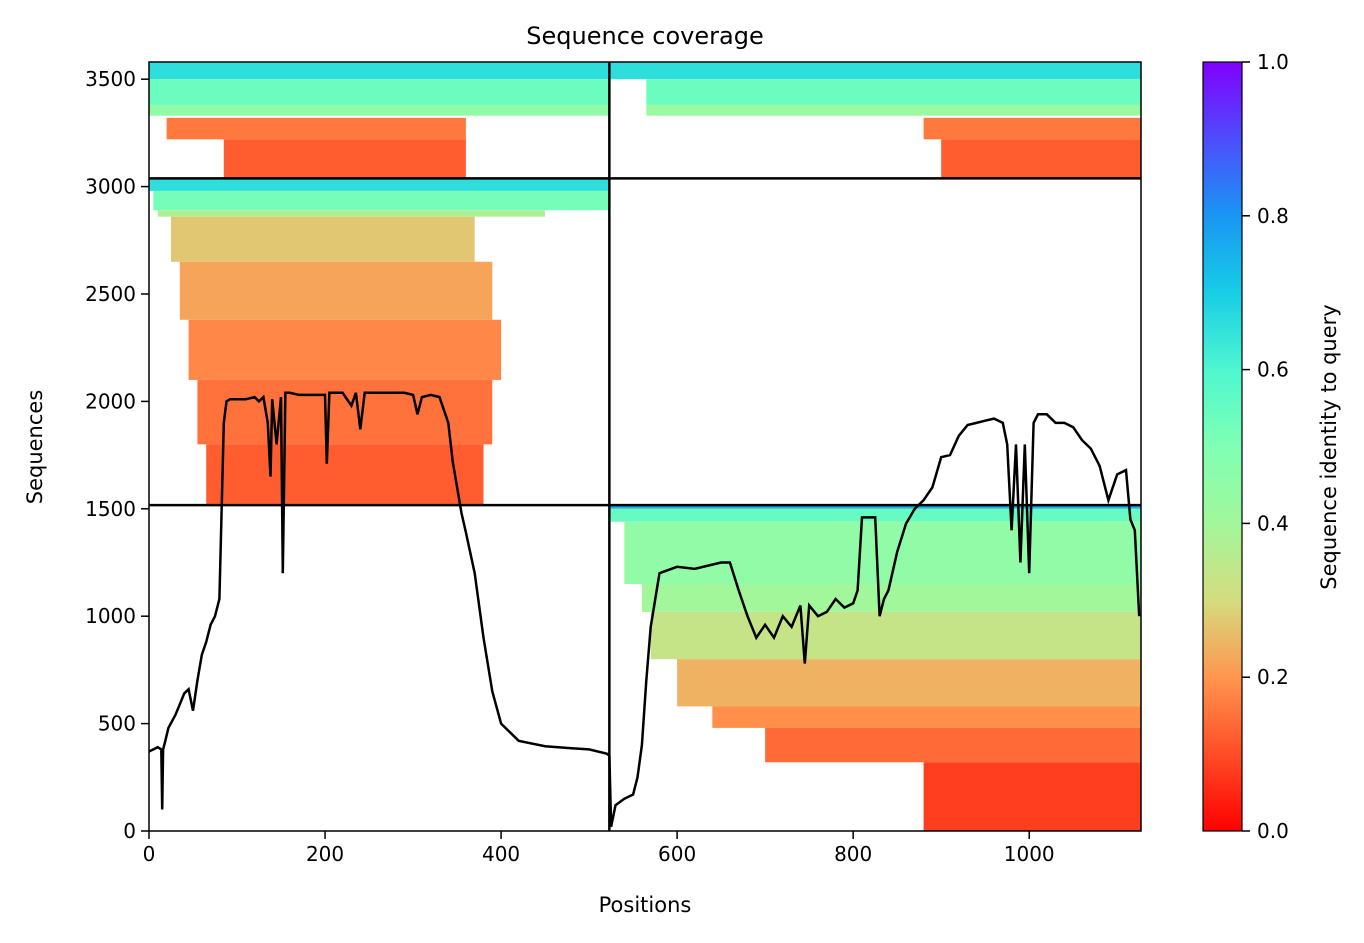 The height and width of the screenshot is (943, 1364). Describe the element at coordinates (117, 724) in the screenshot. I see `y-tick-label: 500` at that location.